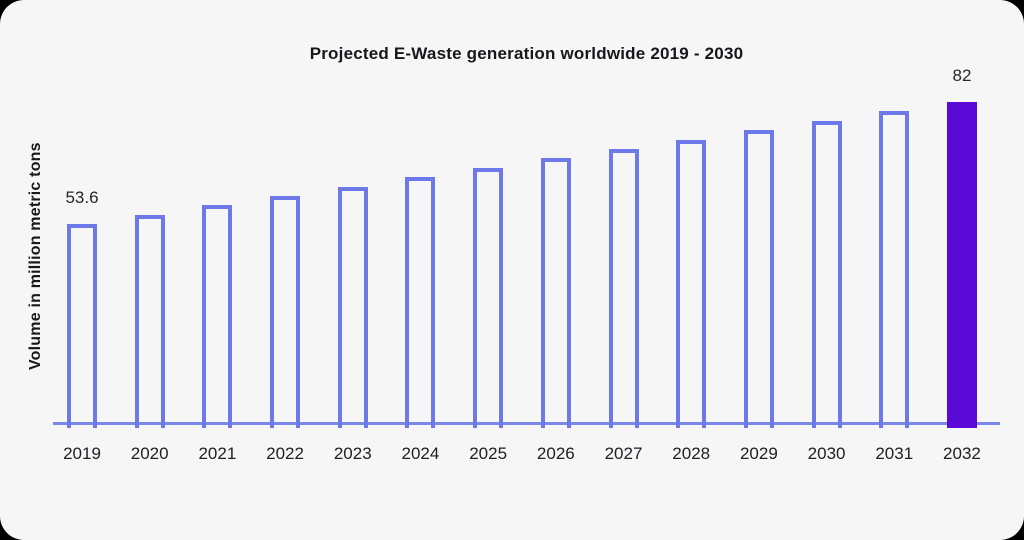 This screenshot has width=1024, height=540. What do you see at coordinates (420, 302) in the screenshot?
I see `bar-2024` at bounding box center [420, 302].